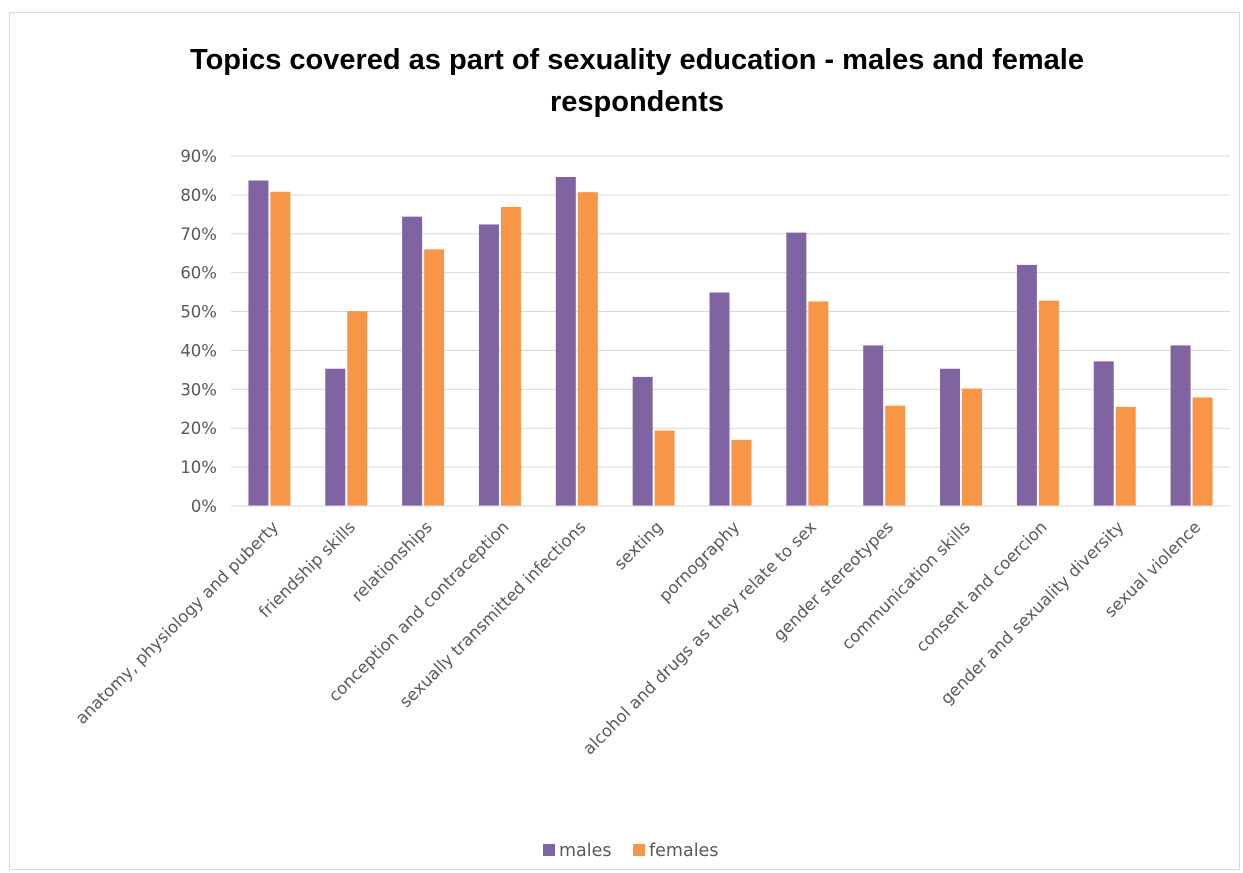  I want to click on legend-swatch-females, so click(639, 850).